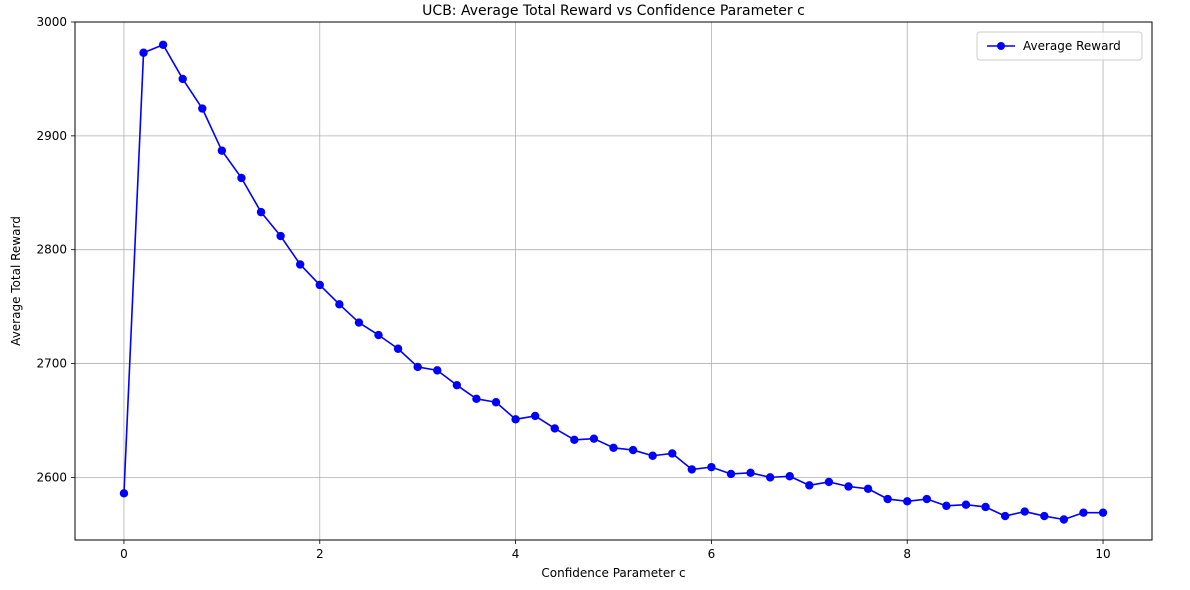 This screenshot has height=590, width=1190. I want to click on x-tick-label: 0, so click(124, 554).